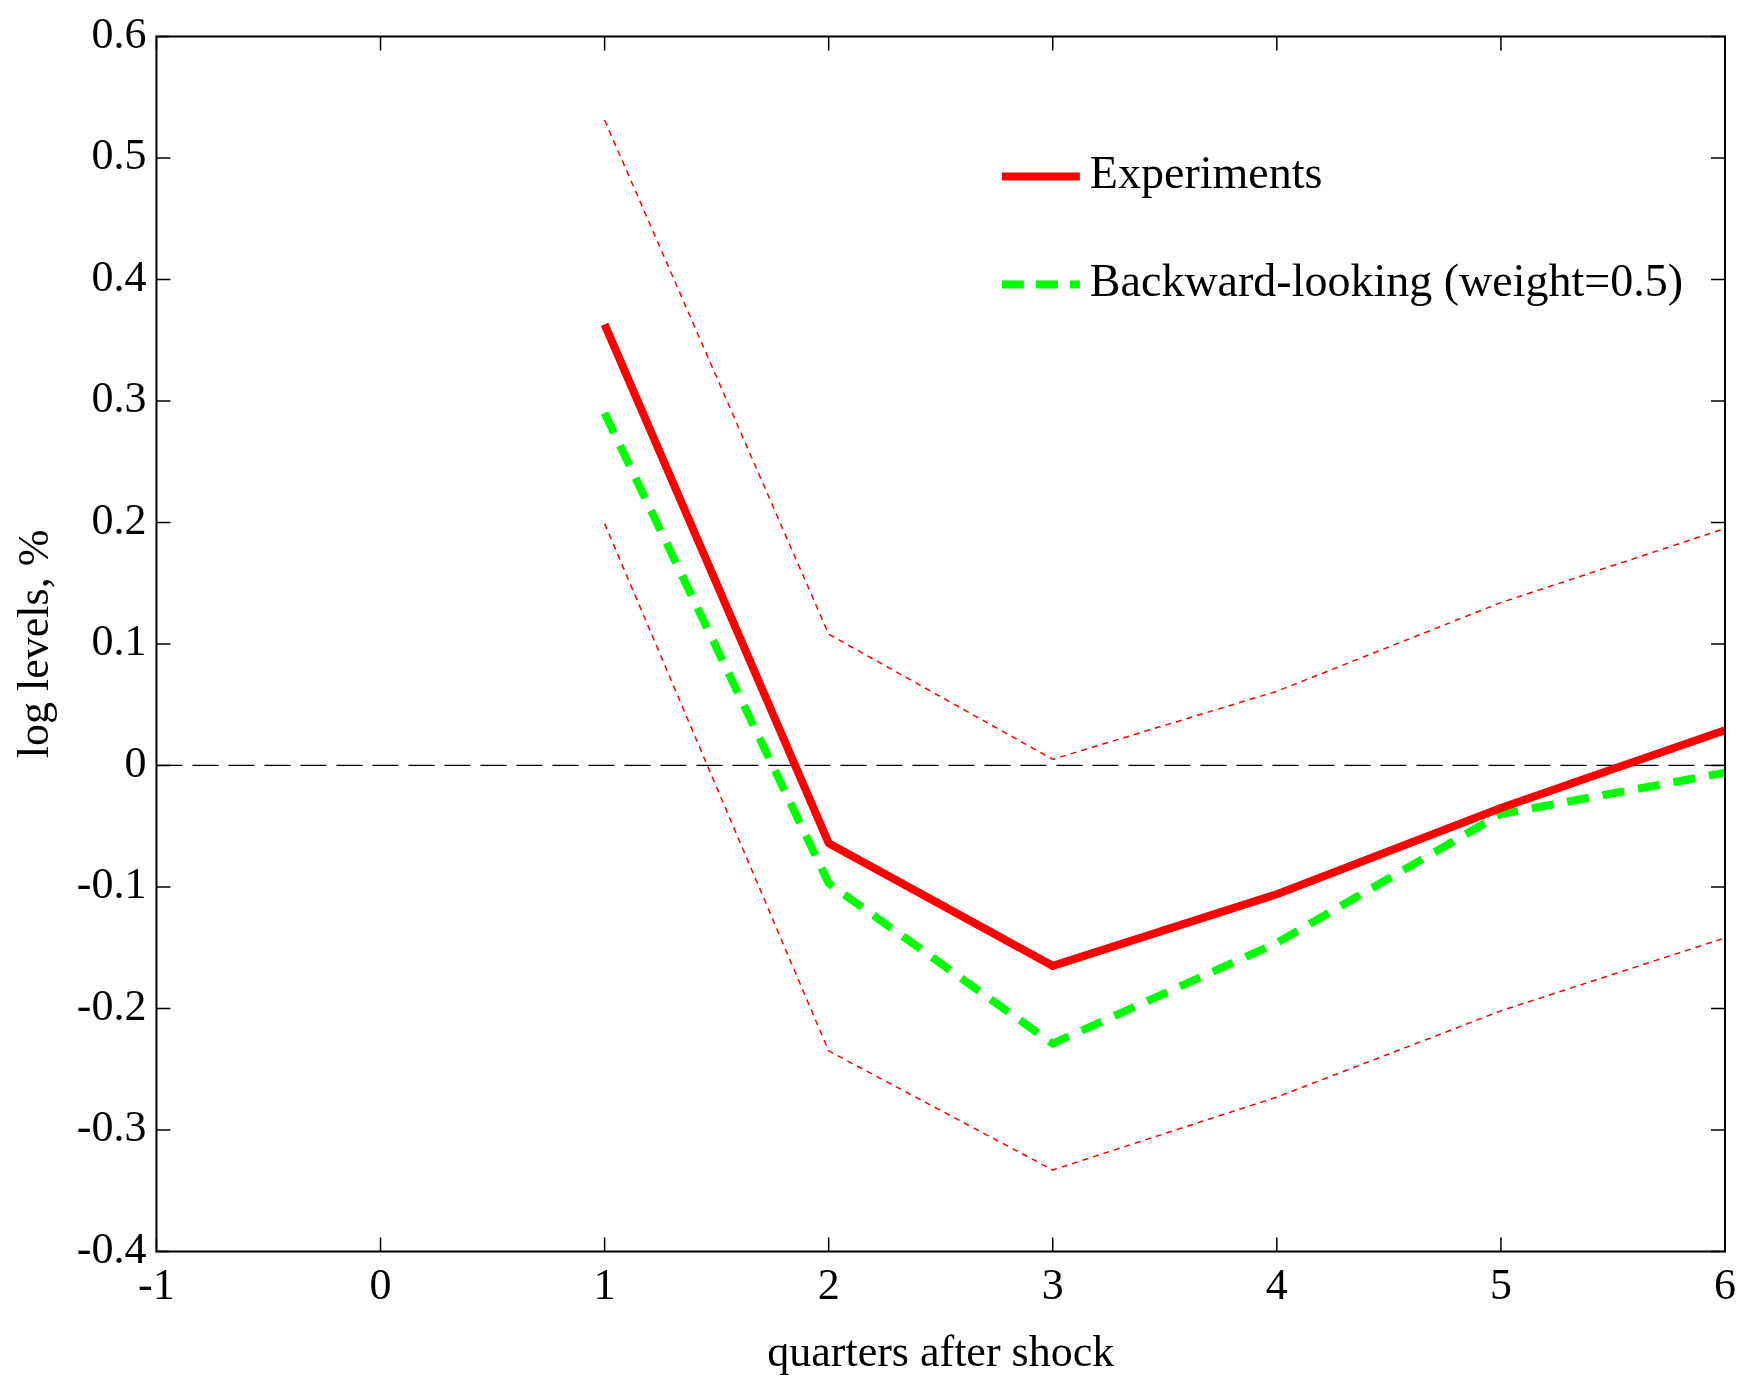  Describe the element at coordinates (604, 1285) in the screenshot. I see `x-tick-label: 1` at that location.